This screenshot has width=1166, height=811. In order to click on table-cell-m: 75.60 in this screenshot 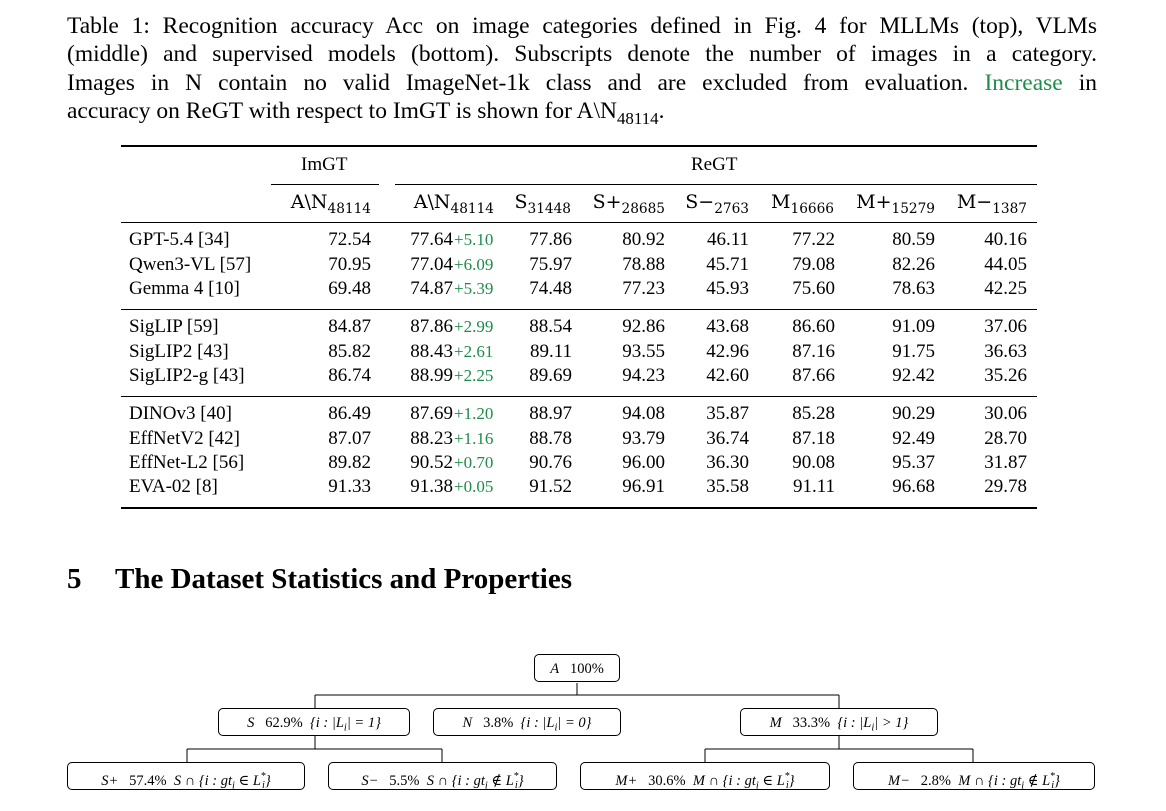, I will do `click(813, 288)`.